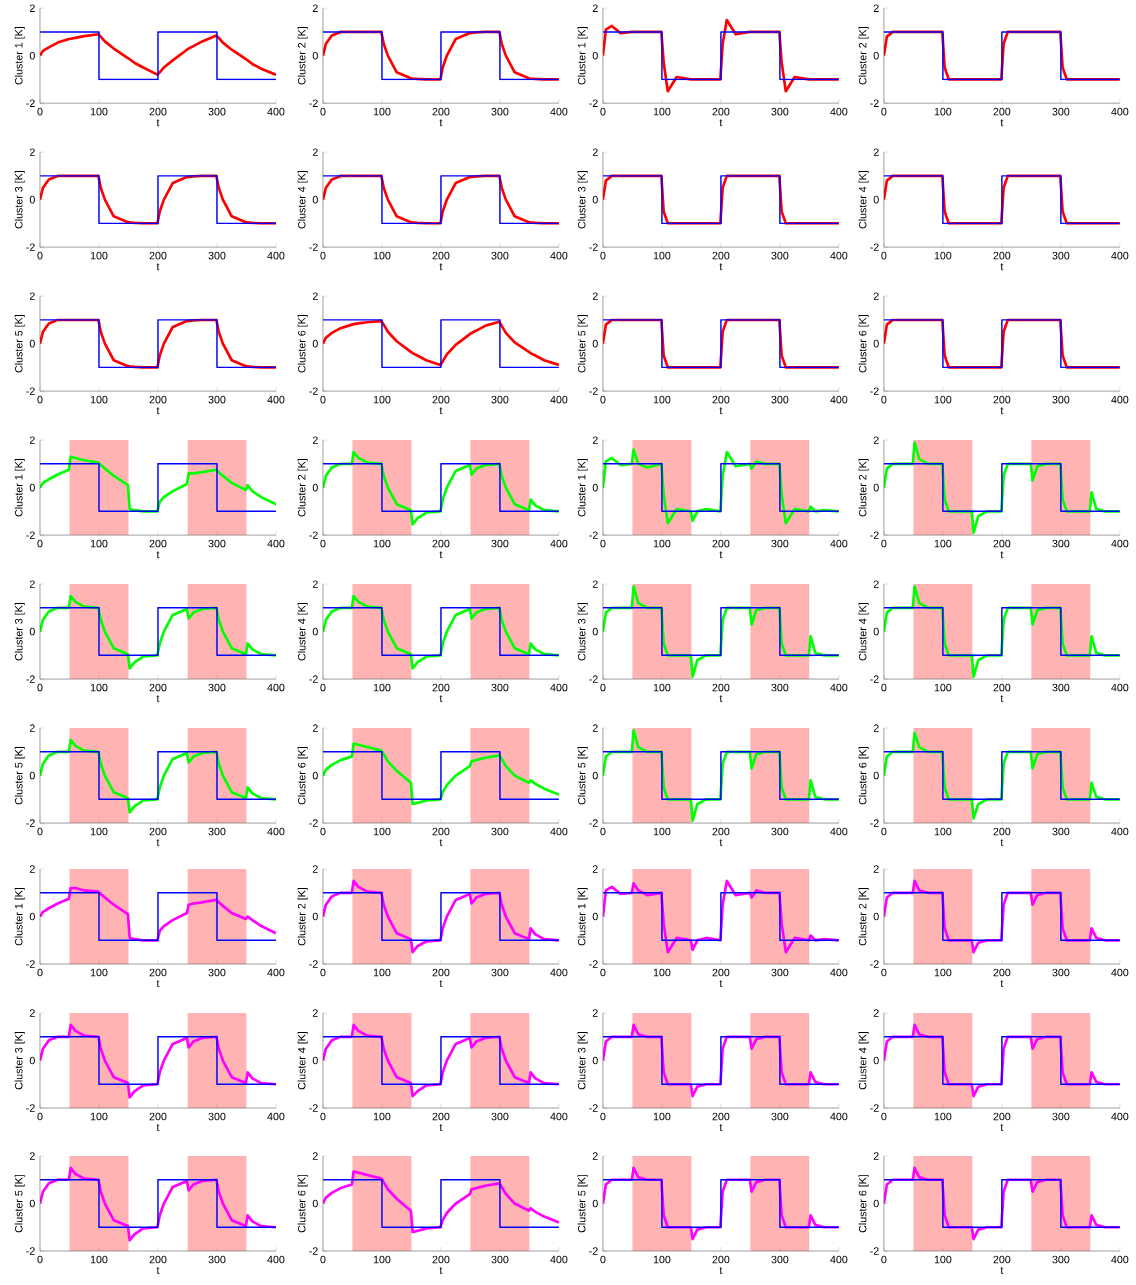 The width and height of the screenshot is (1136, 1285). Describe the element at coordinates (863, 56) in the screenshot. I see `y-axis-title: Cluster 2 [K]` at that location.